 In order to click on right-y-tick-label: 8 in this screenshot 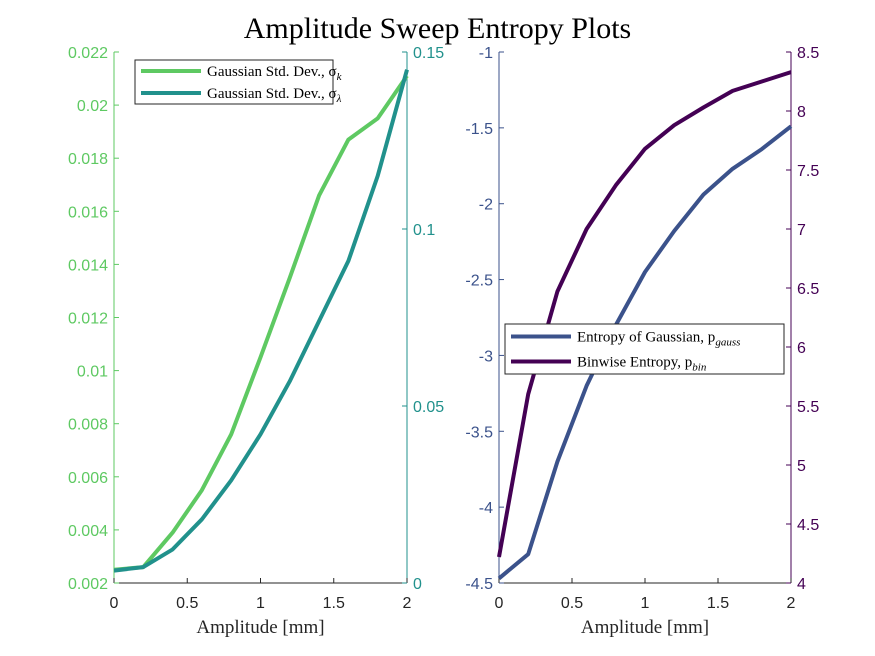, I will do `click(801, 112)`.